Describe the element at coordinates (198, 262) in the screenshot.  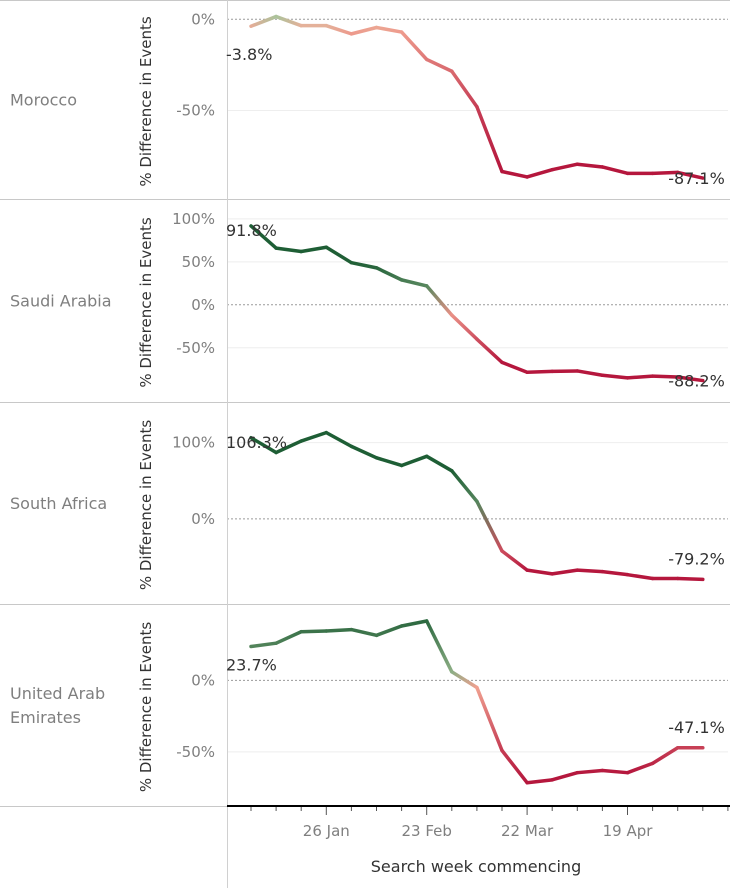
I see `y-tick-label: 50%` at that location.